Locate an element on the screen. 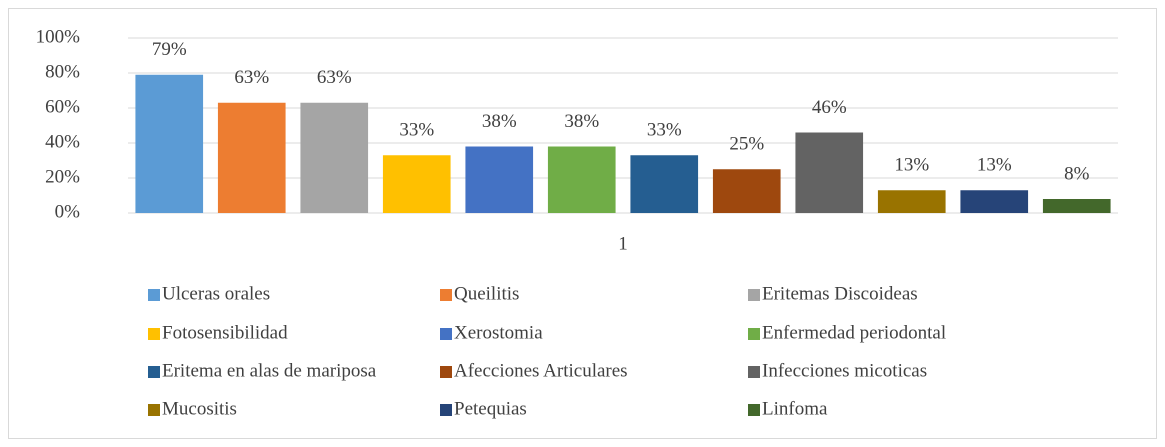  data-label: 79% is located at coordinates (169, 49).